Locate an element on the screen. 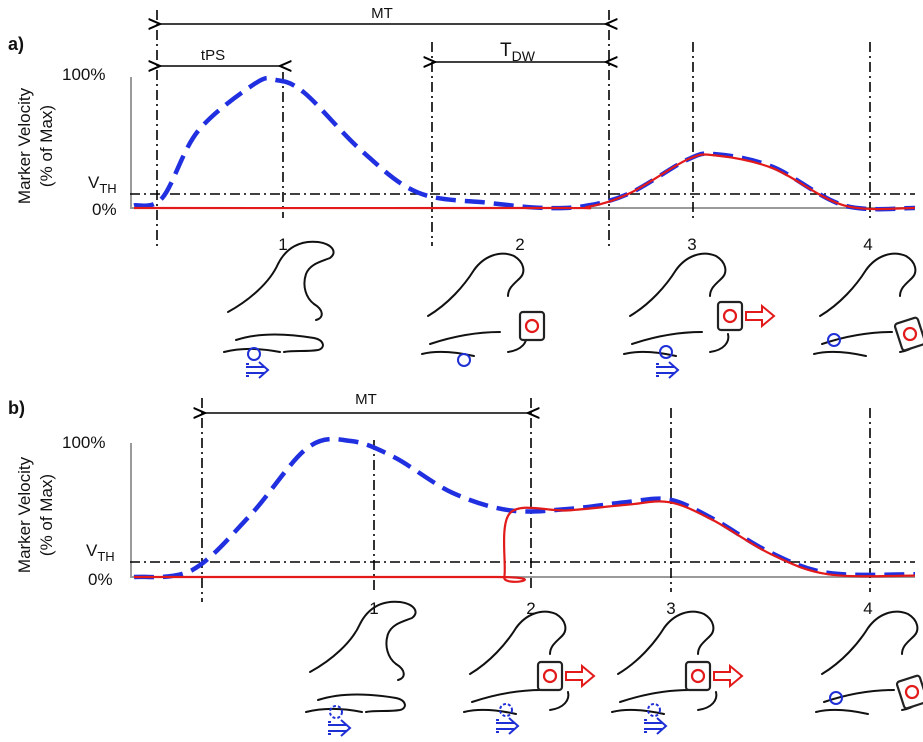  panel-a-thumb-index-curve is located at coordinates (524, 182).